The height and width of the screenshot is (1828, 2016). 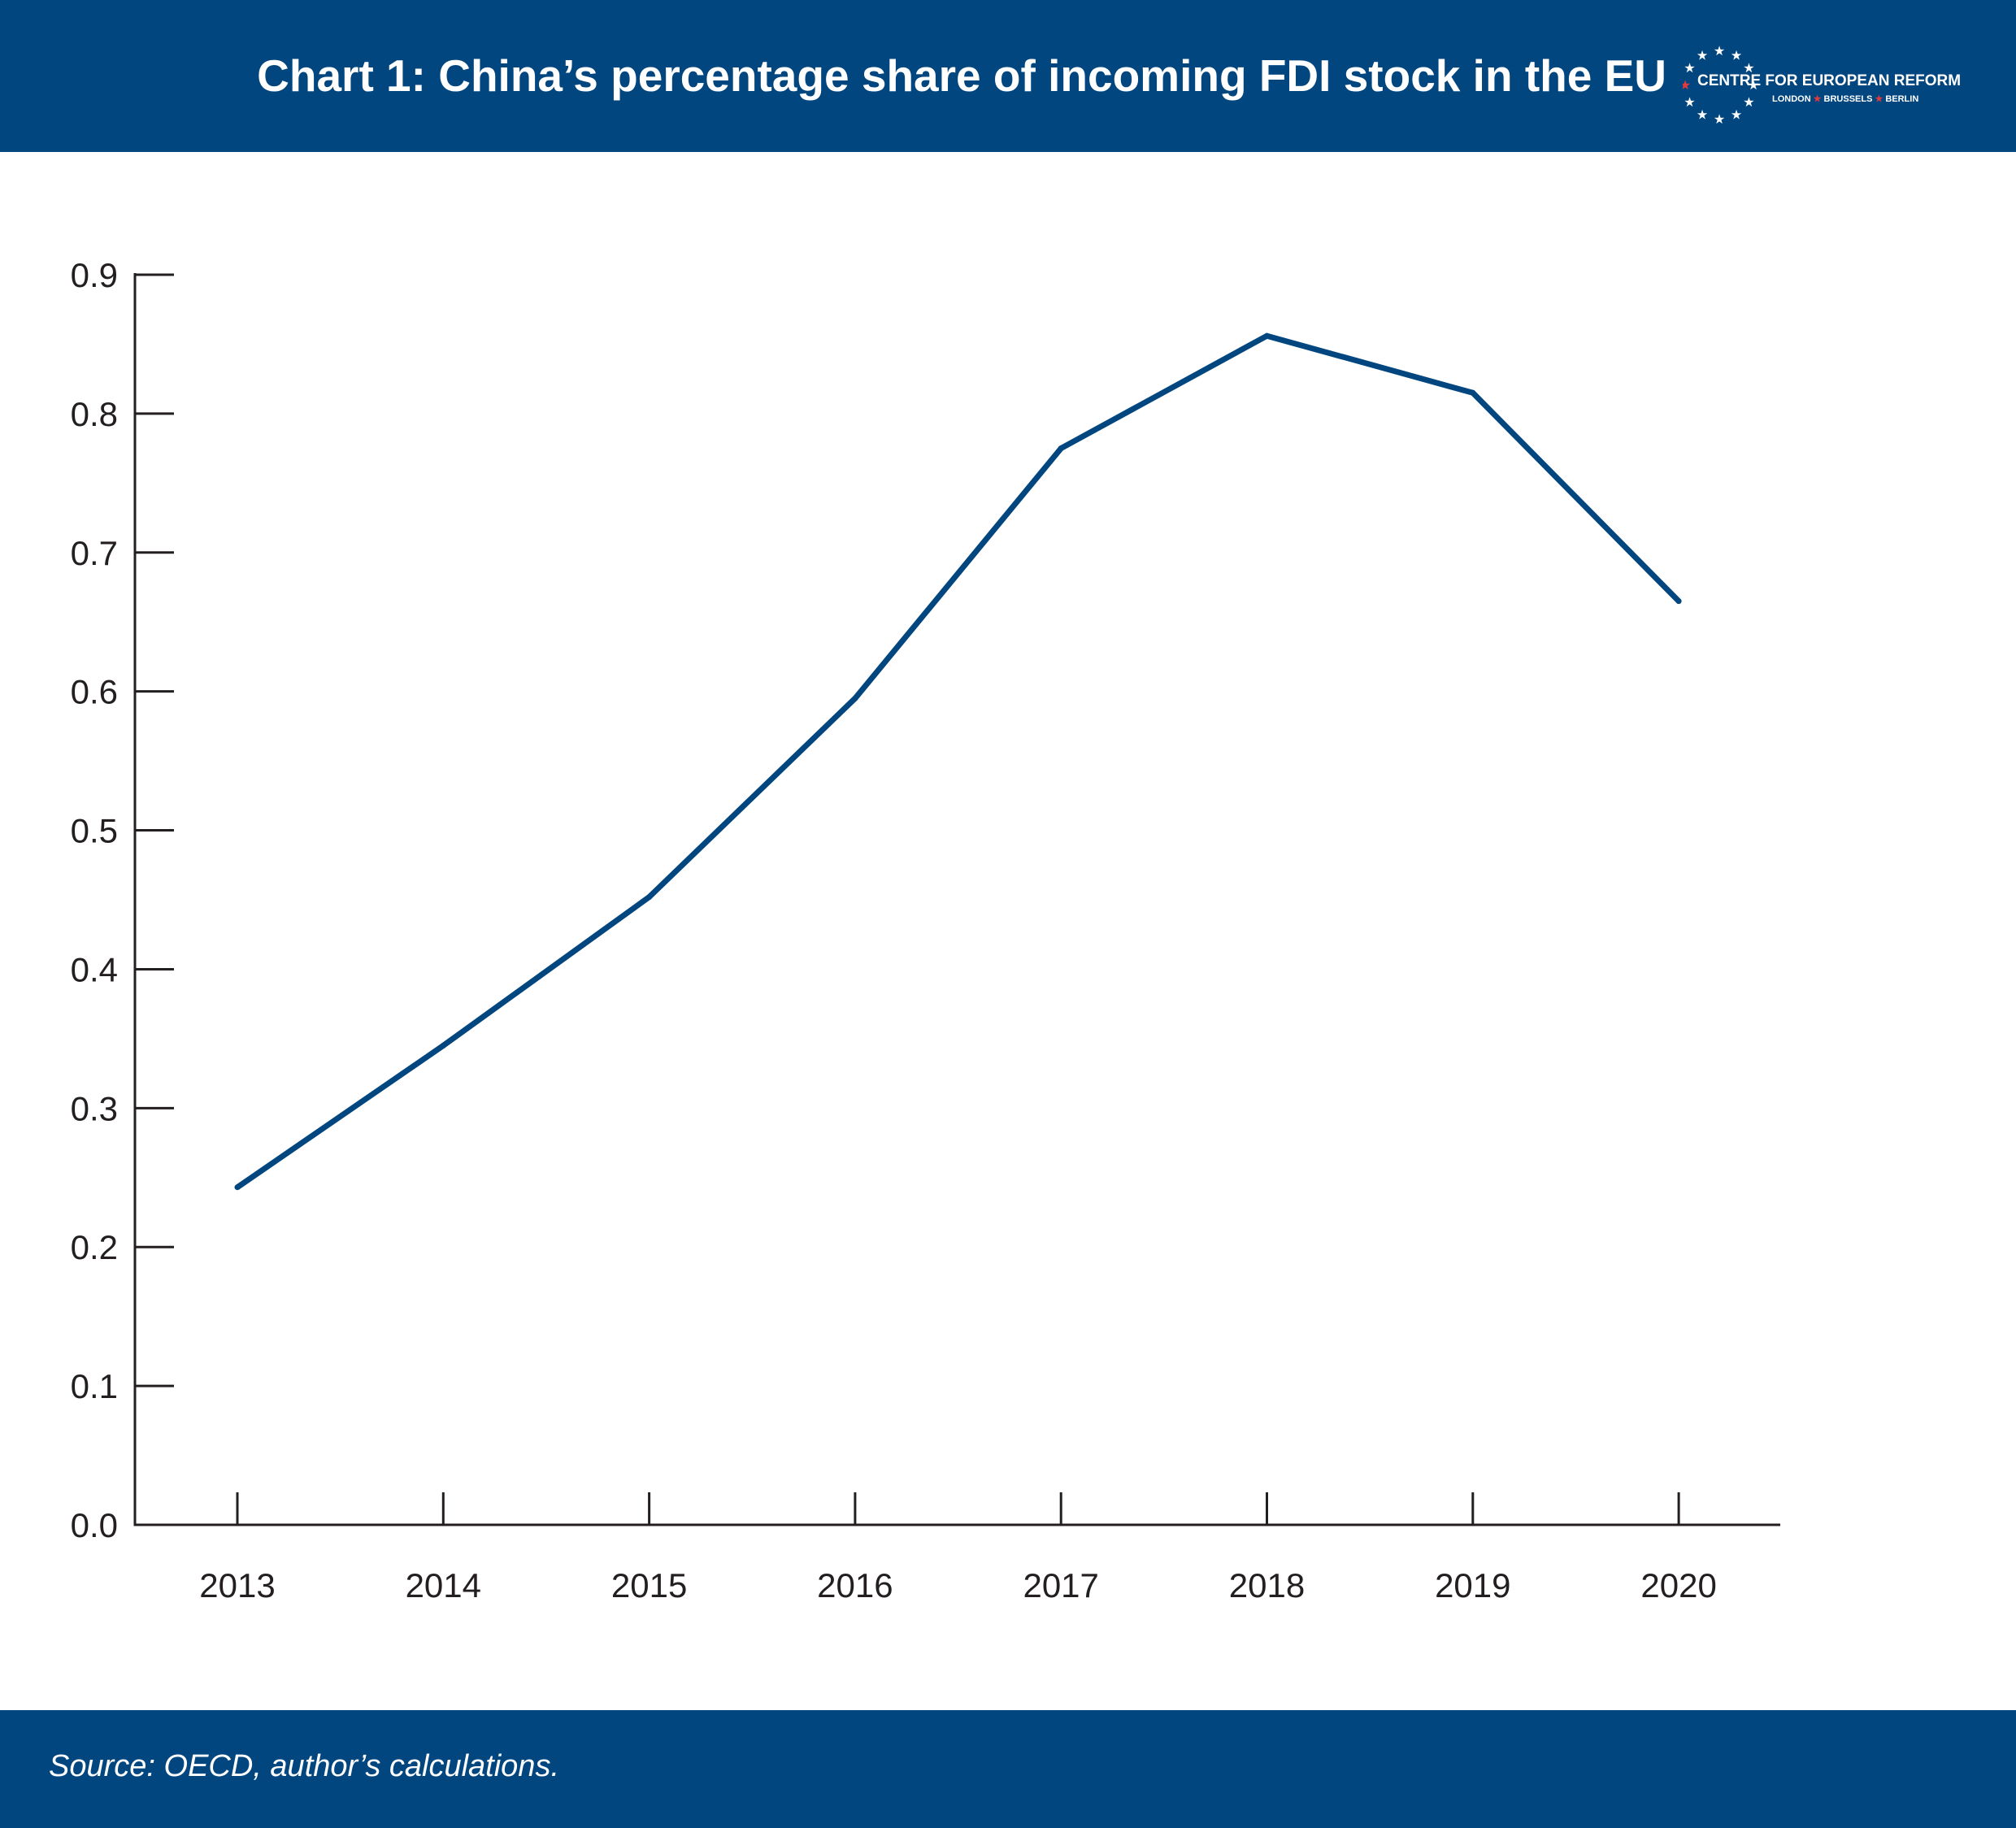 What do you see at coordinates (94, 831) in the screenshot?
I see `y-tick-label: 0.5` at bounding box center [94, 831].